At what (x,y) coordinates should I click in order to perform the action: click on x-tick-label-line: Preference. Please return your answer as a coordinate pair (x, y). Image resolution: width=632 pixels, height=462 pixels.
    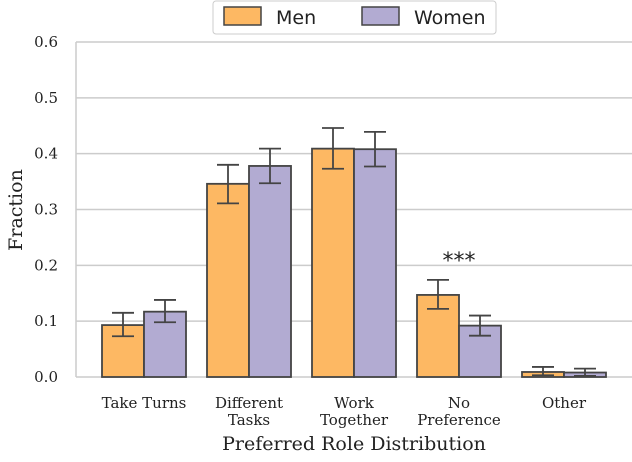
    Looking at the image, I should click on (459, 420).